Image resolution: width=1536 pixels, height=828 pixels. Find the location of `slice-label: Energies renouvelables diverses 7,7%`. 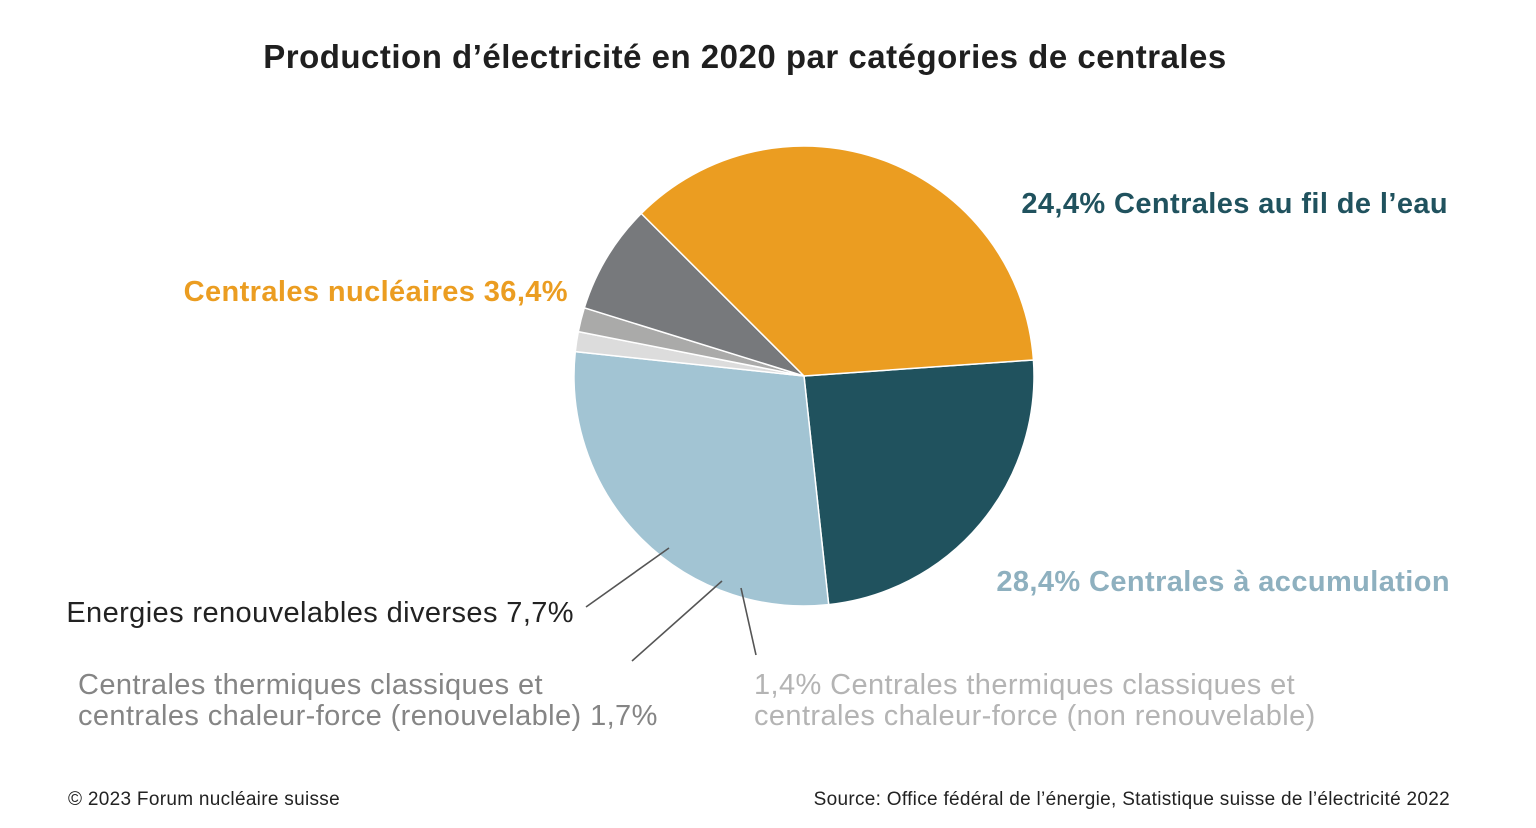

slice-label: Energies renouvelables diverses 7,7% is located at coordinates (320, 613).